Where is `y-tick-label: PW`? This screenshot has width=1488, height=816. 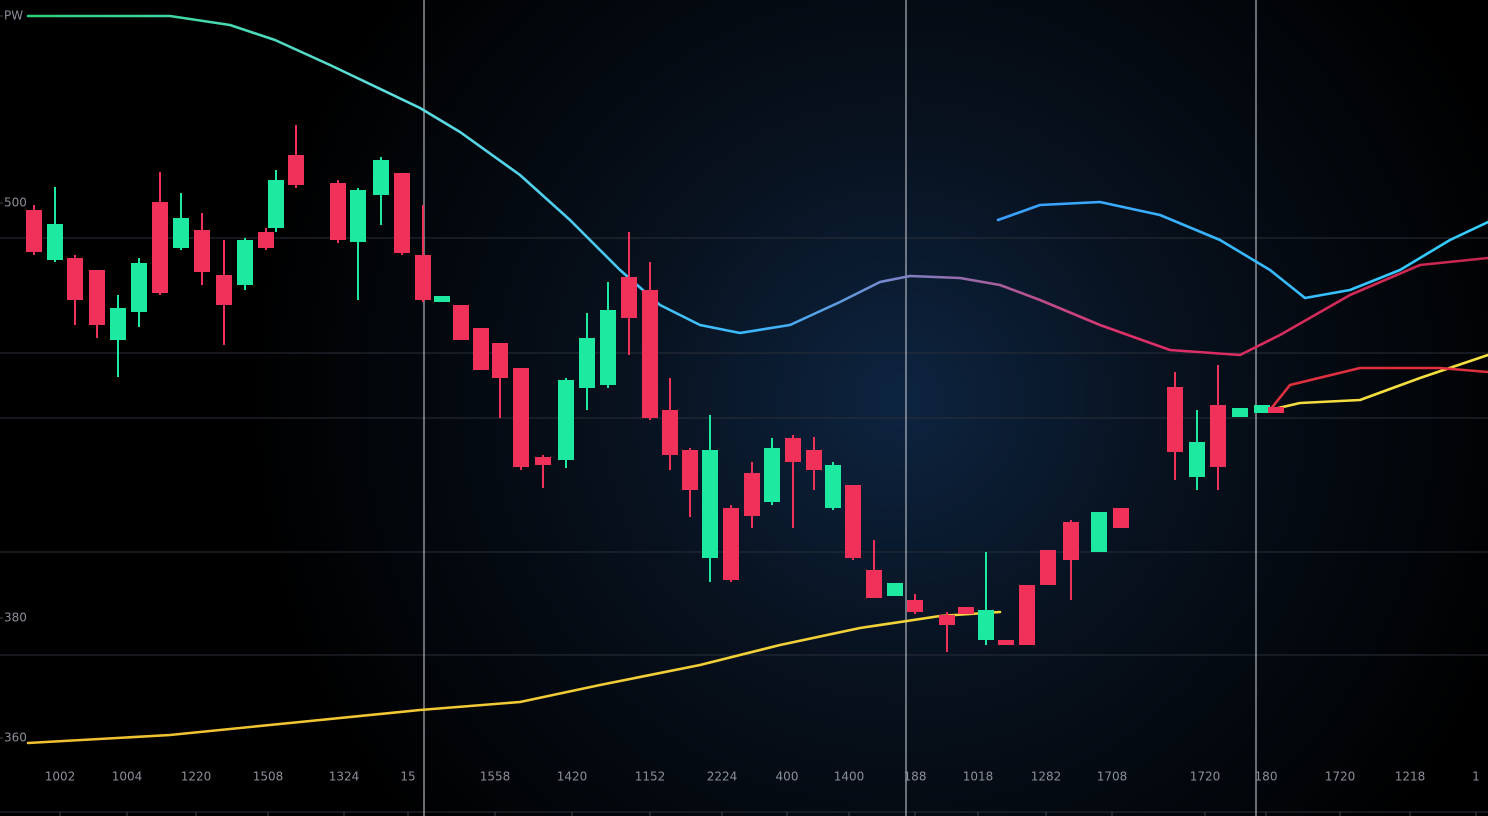 y-tick-label: PW is located at coordinates (13, 16).